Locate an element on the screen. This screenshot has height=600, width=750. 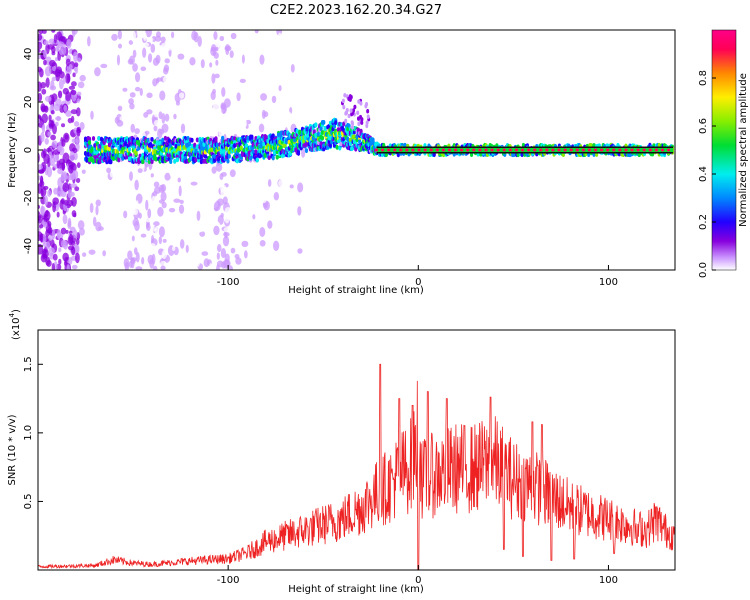
x-tick-label: -100 is located at coordinates (228, 282).